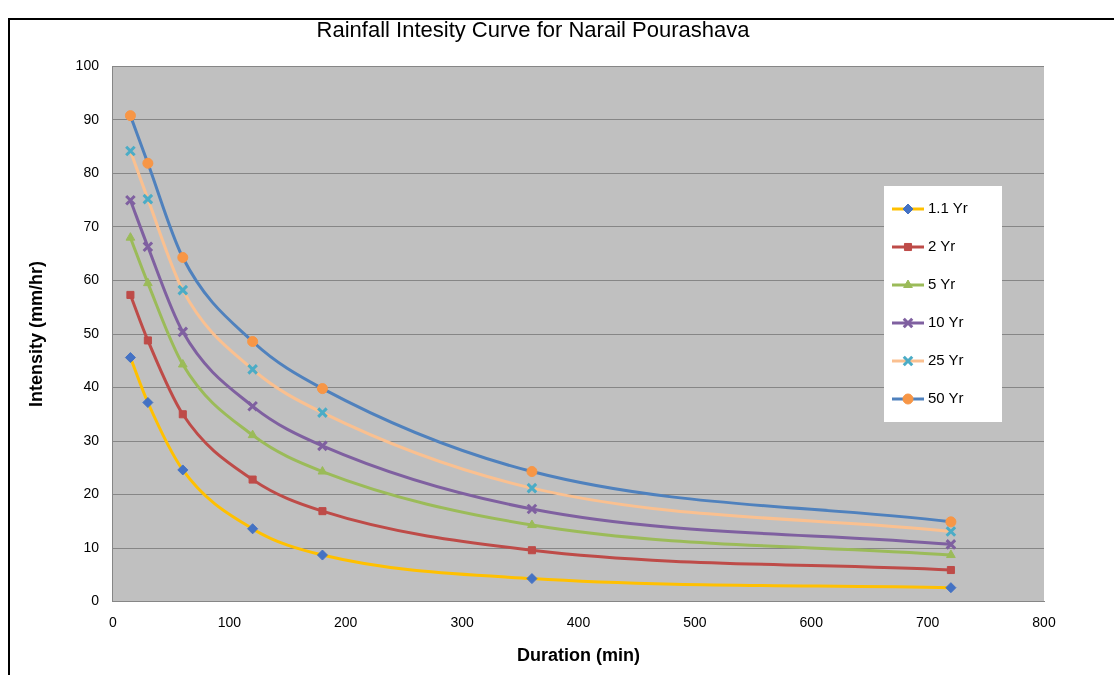 The image size is (1114, 675). I want to click on y-tick-label: 40, so click(91, 386).